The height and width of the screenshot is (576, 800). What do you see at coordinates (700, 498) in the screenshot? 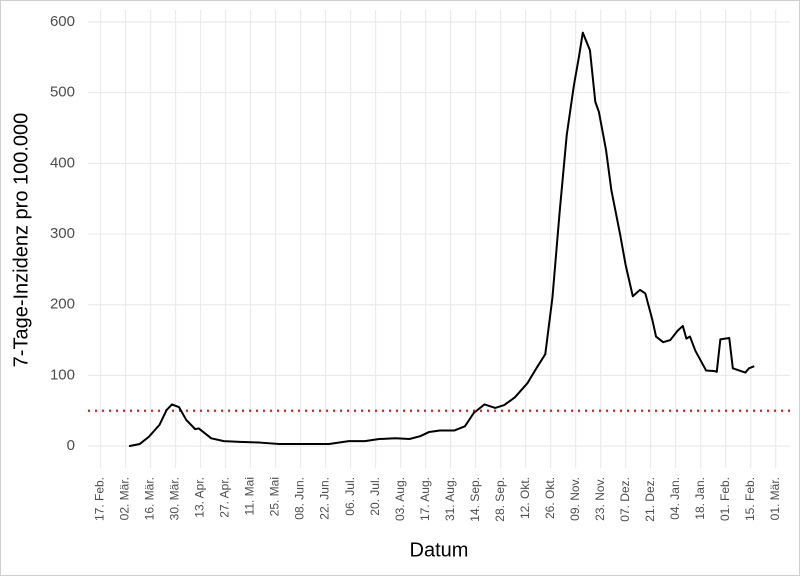
I see `x-tick-label: 18. Jan.` at bounding box center [700, 498].